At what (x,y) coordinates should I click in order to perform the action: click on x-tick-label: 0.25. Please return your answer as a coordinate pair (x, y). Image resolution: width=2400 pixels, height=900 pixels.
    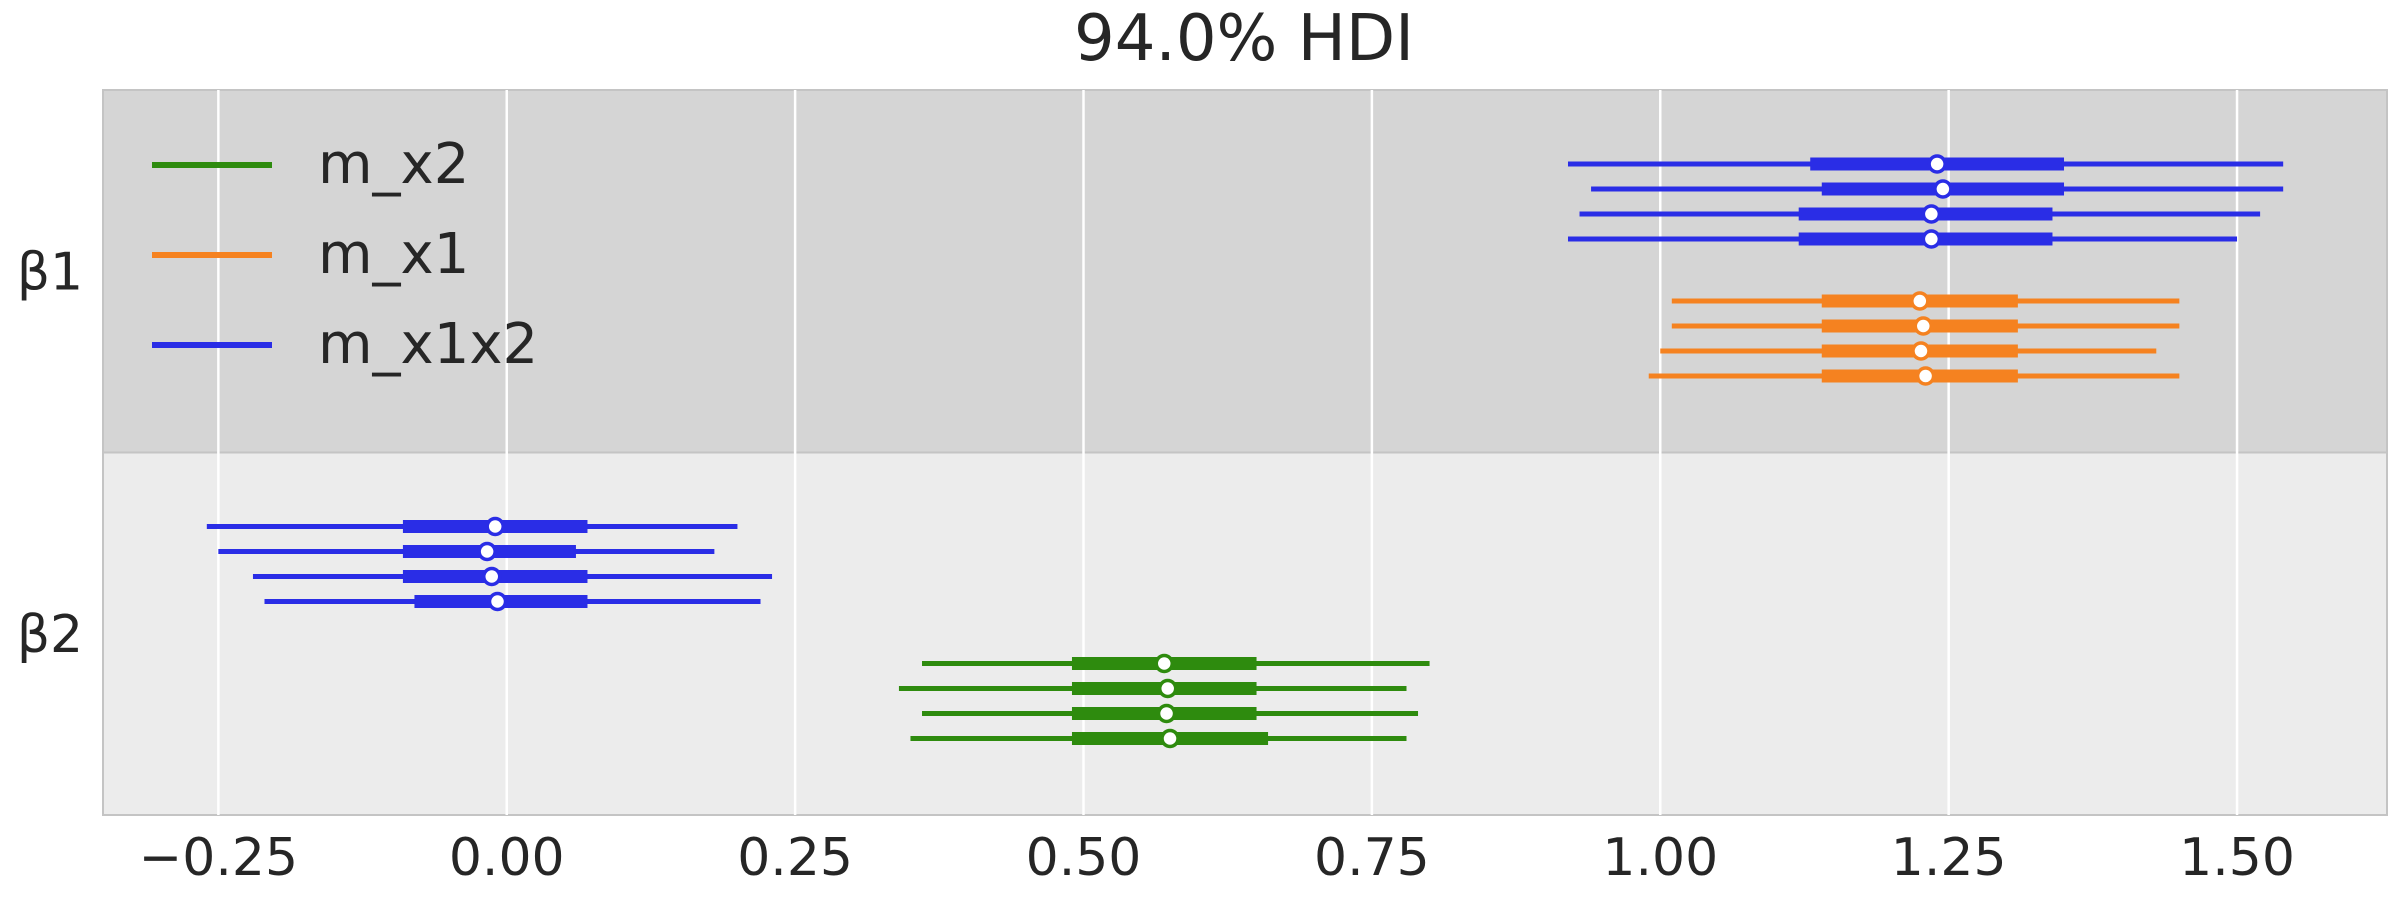
    Looking at the image, I should click on (795, 858).